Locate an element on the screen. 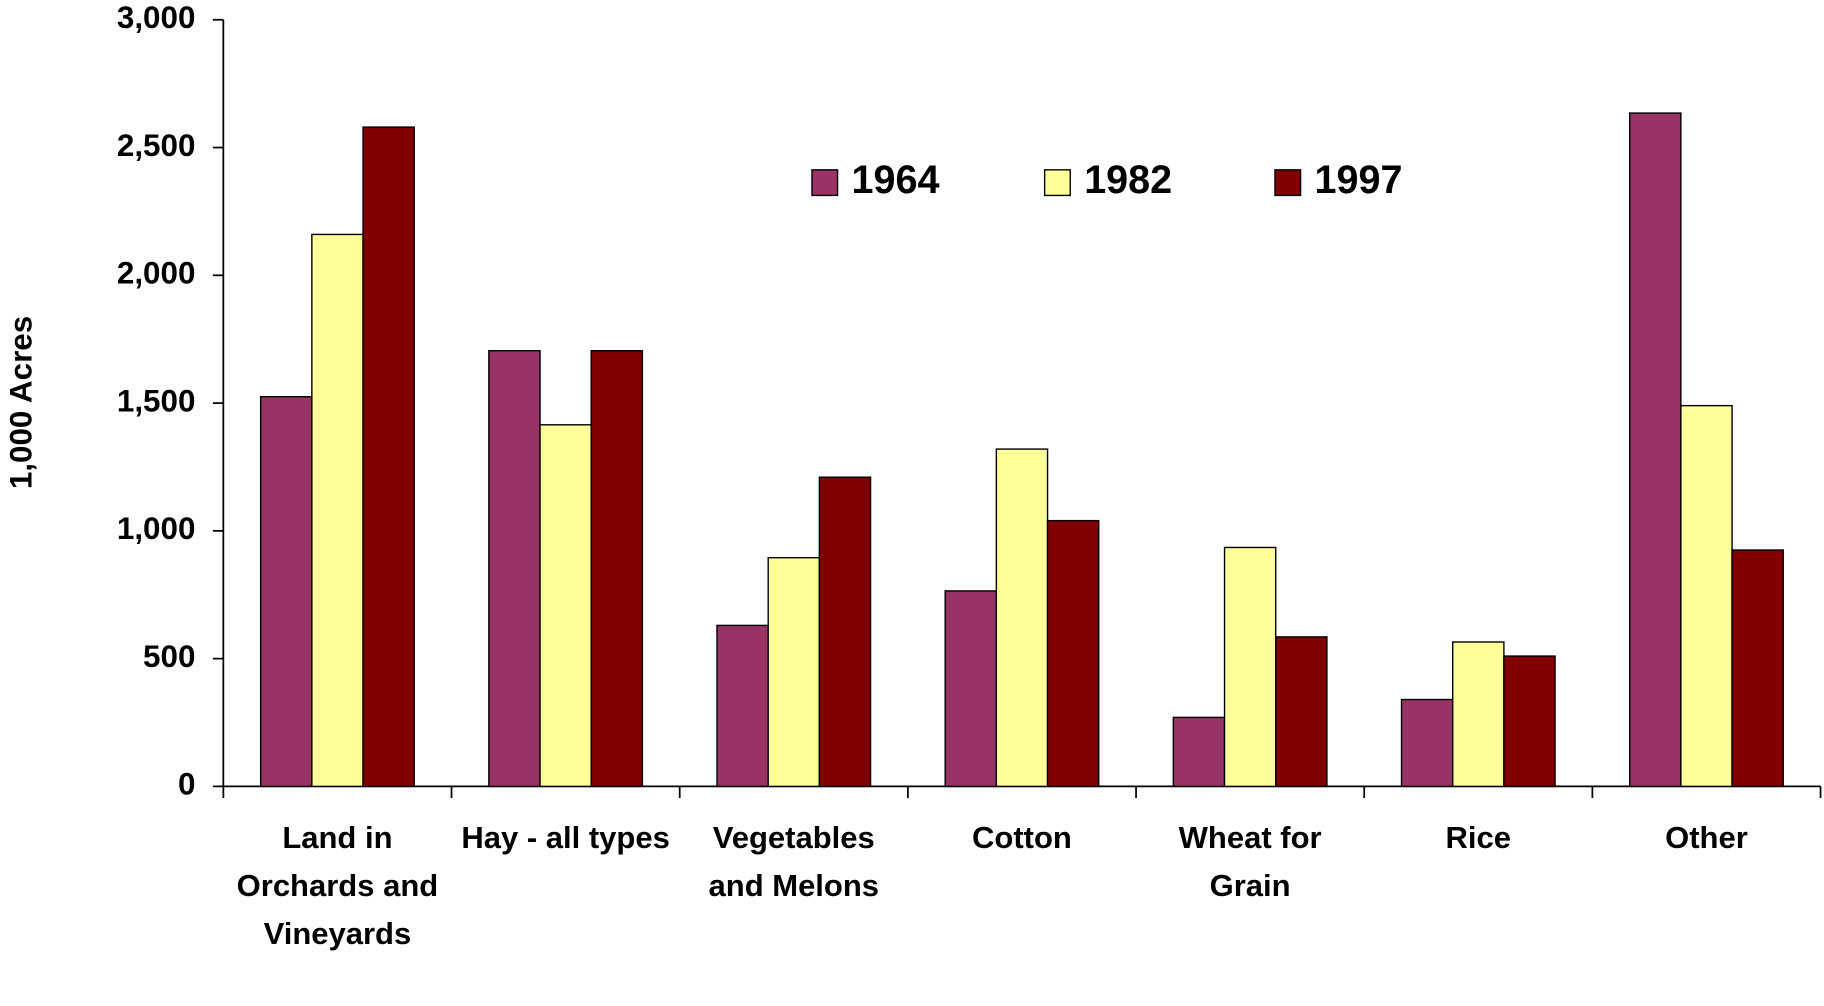 This screenshot has width=1824, height=1006. y-tick-label: 1,000 is located at coordinates (156, 528).